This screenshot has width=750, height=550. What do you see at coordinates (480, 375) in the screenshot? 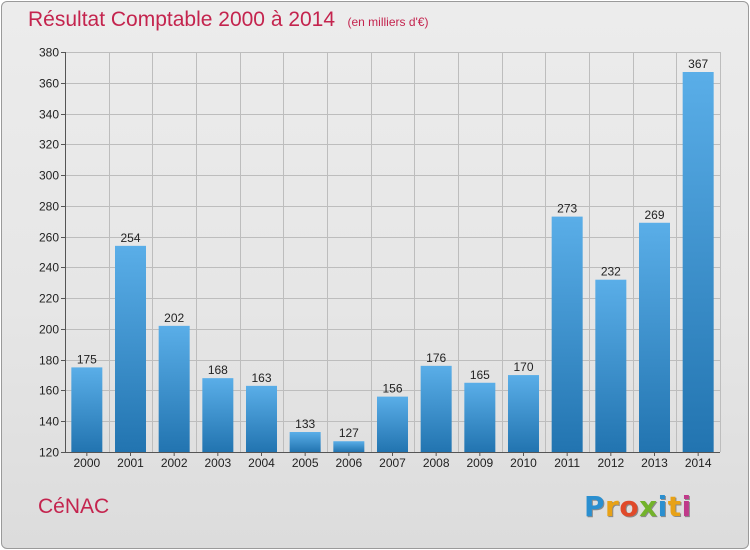
I see `data-label-2009: 165` at bounding box center [480, 375].